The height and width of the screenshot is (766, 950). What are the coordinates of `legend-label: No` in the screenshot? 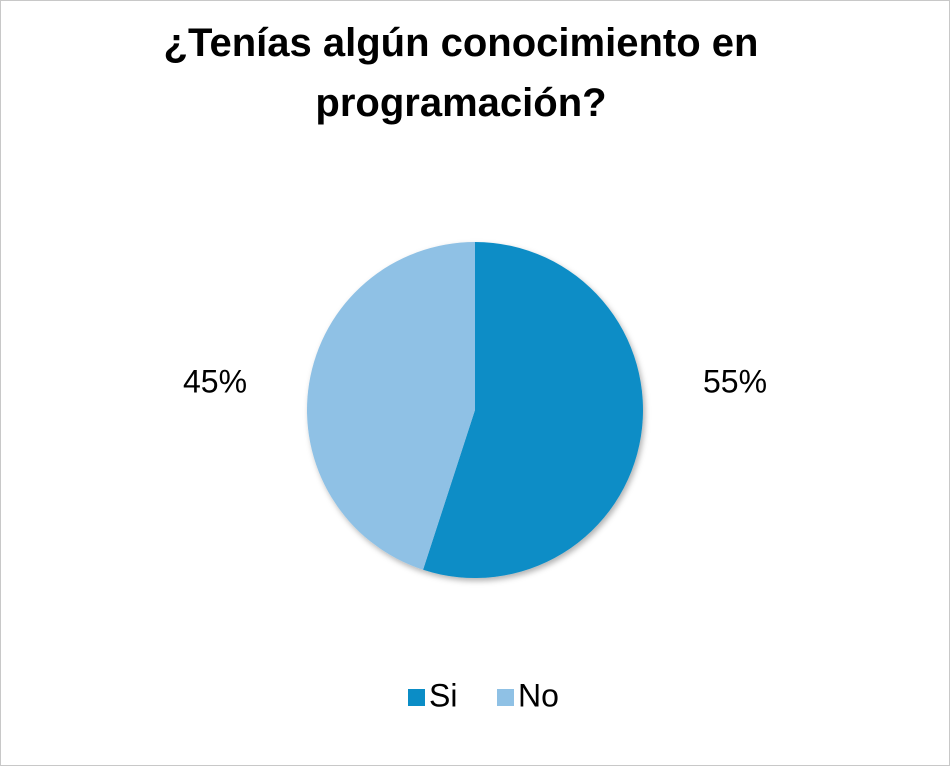 It's located at (538, 695).